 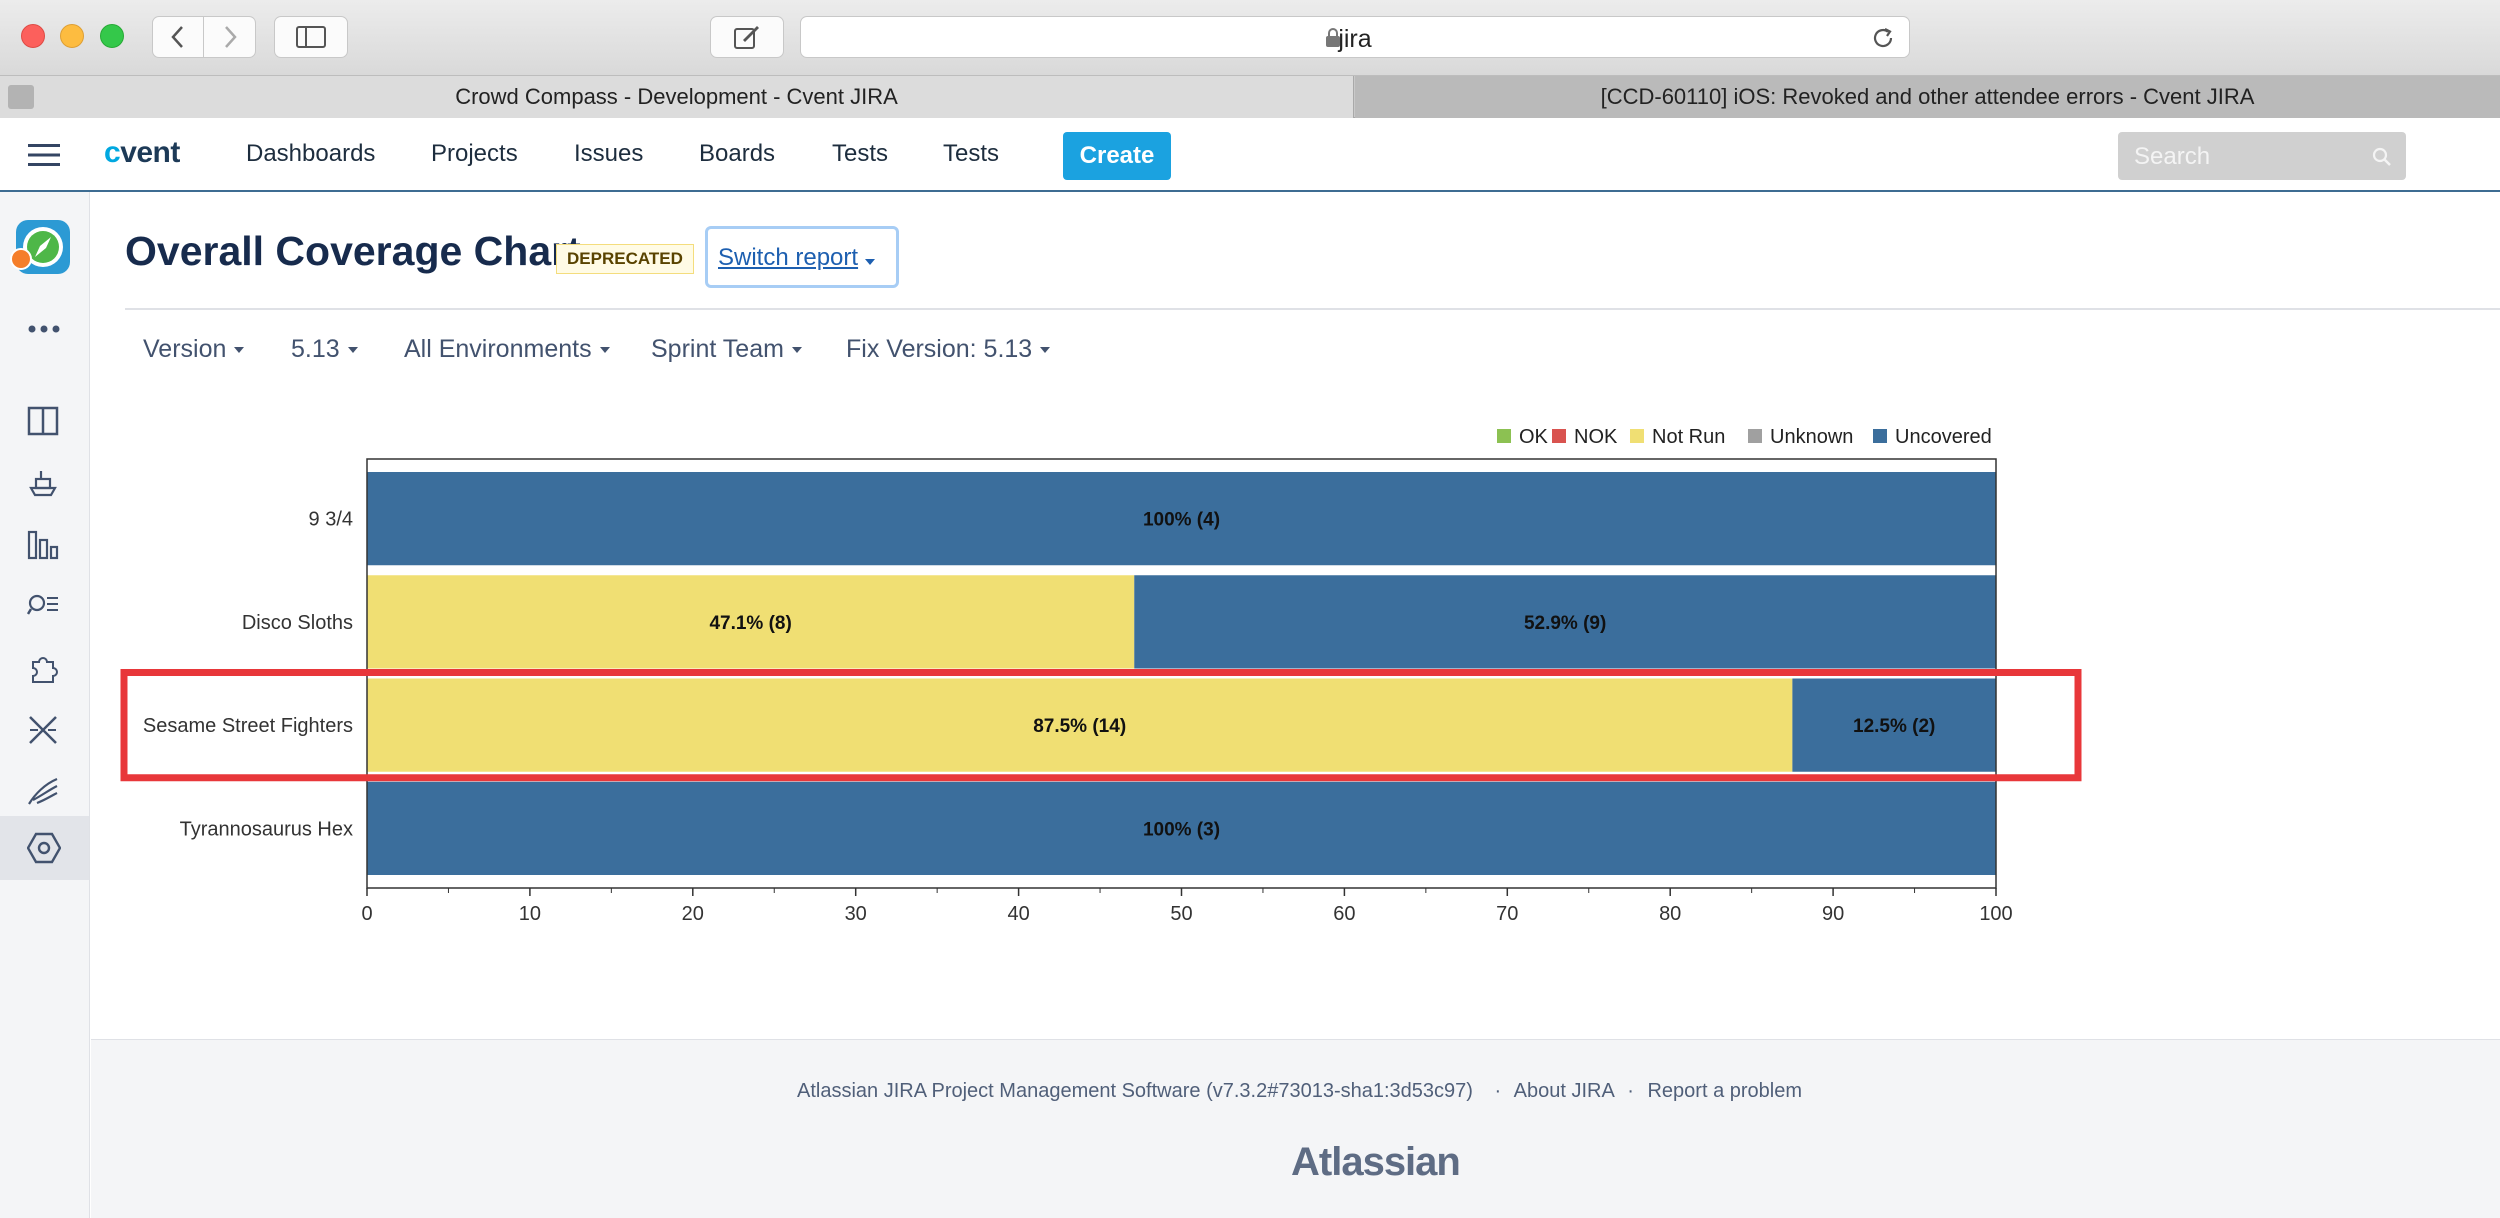 What do you see at coordinates (1333, 37) in the screenshot?
I see `lock-icon` at bounding box center [1333, 37].